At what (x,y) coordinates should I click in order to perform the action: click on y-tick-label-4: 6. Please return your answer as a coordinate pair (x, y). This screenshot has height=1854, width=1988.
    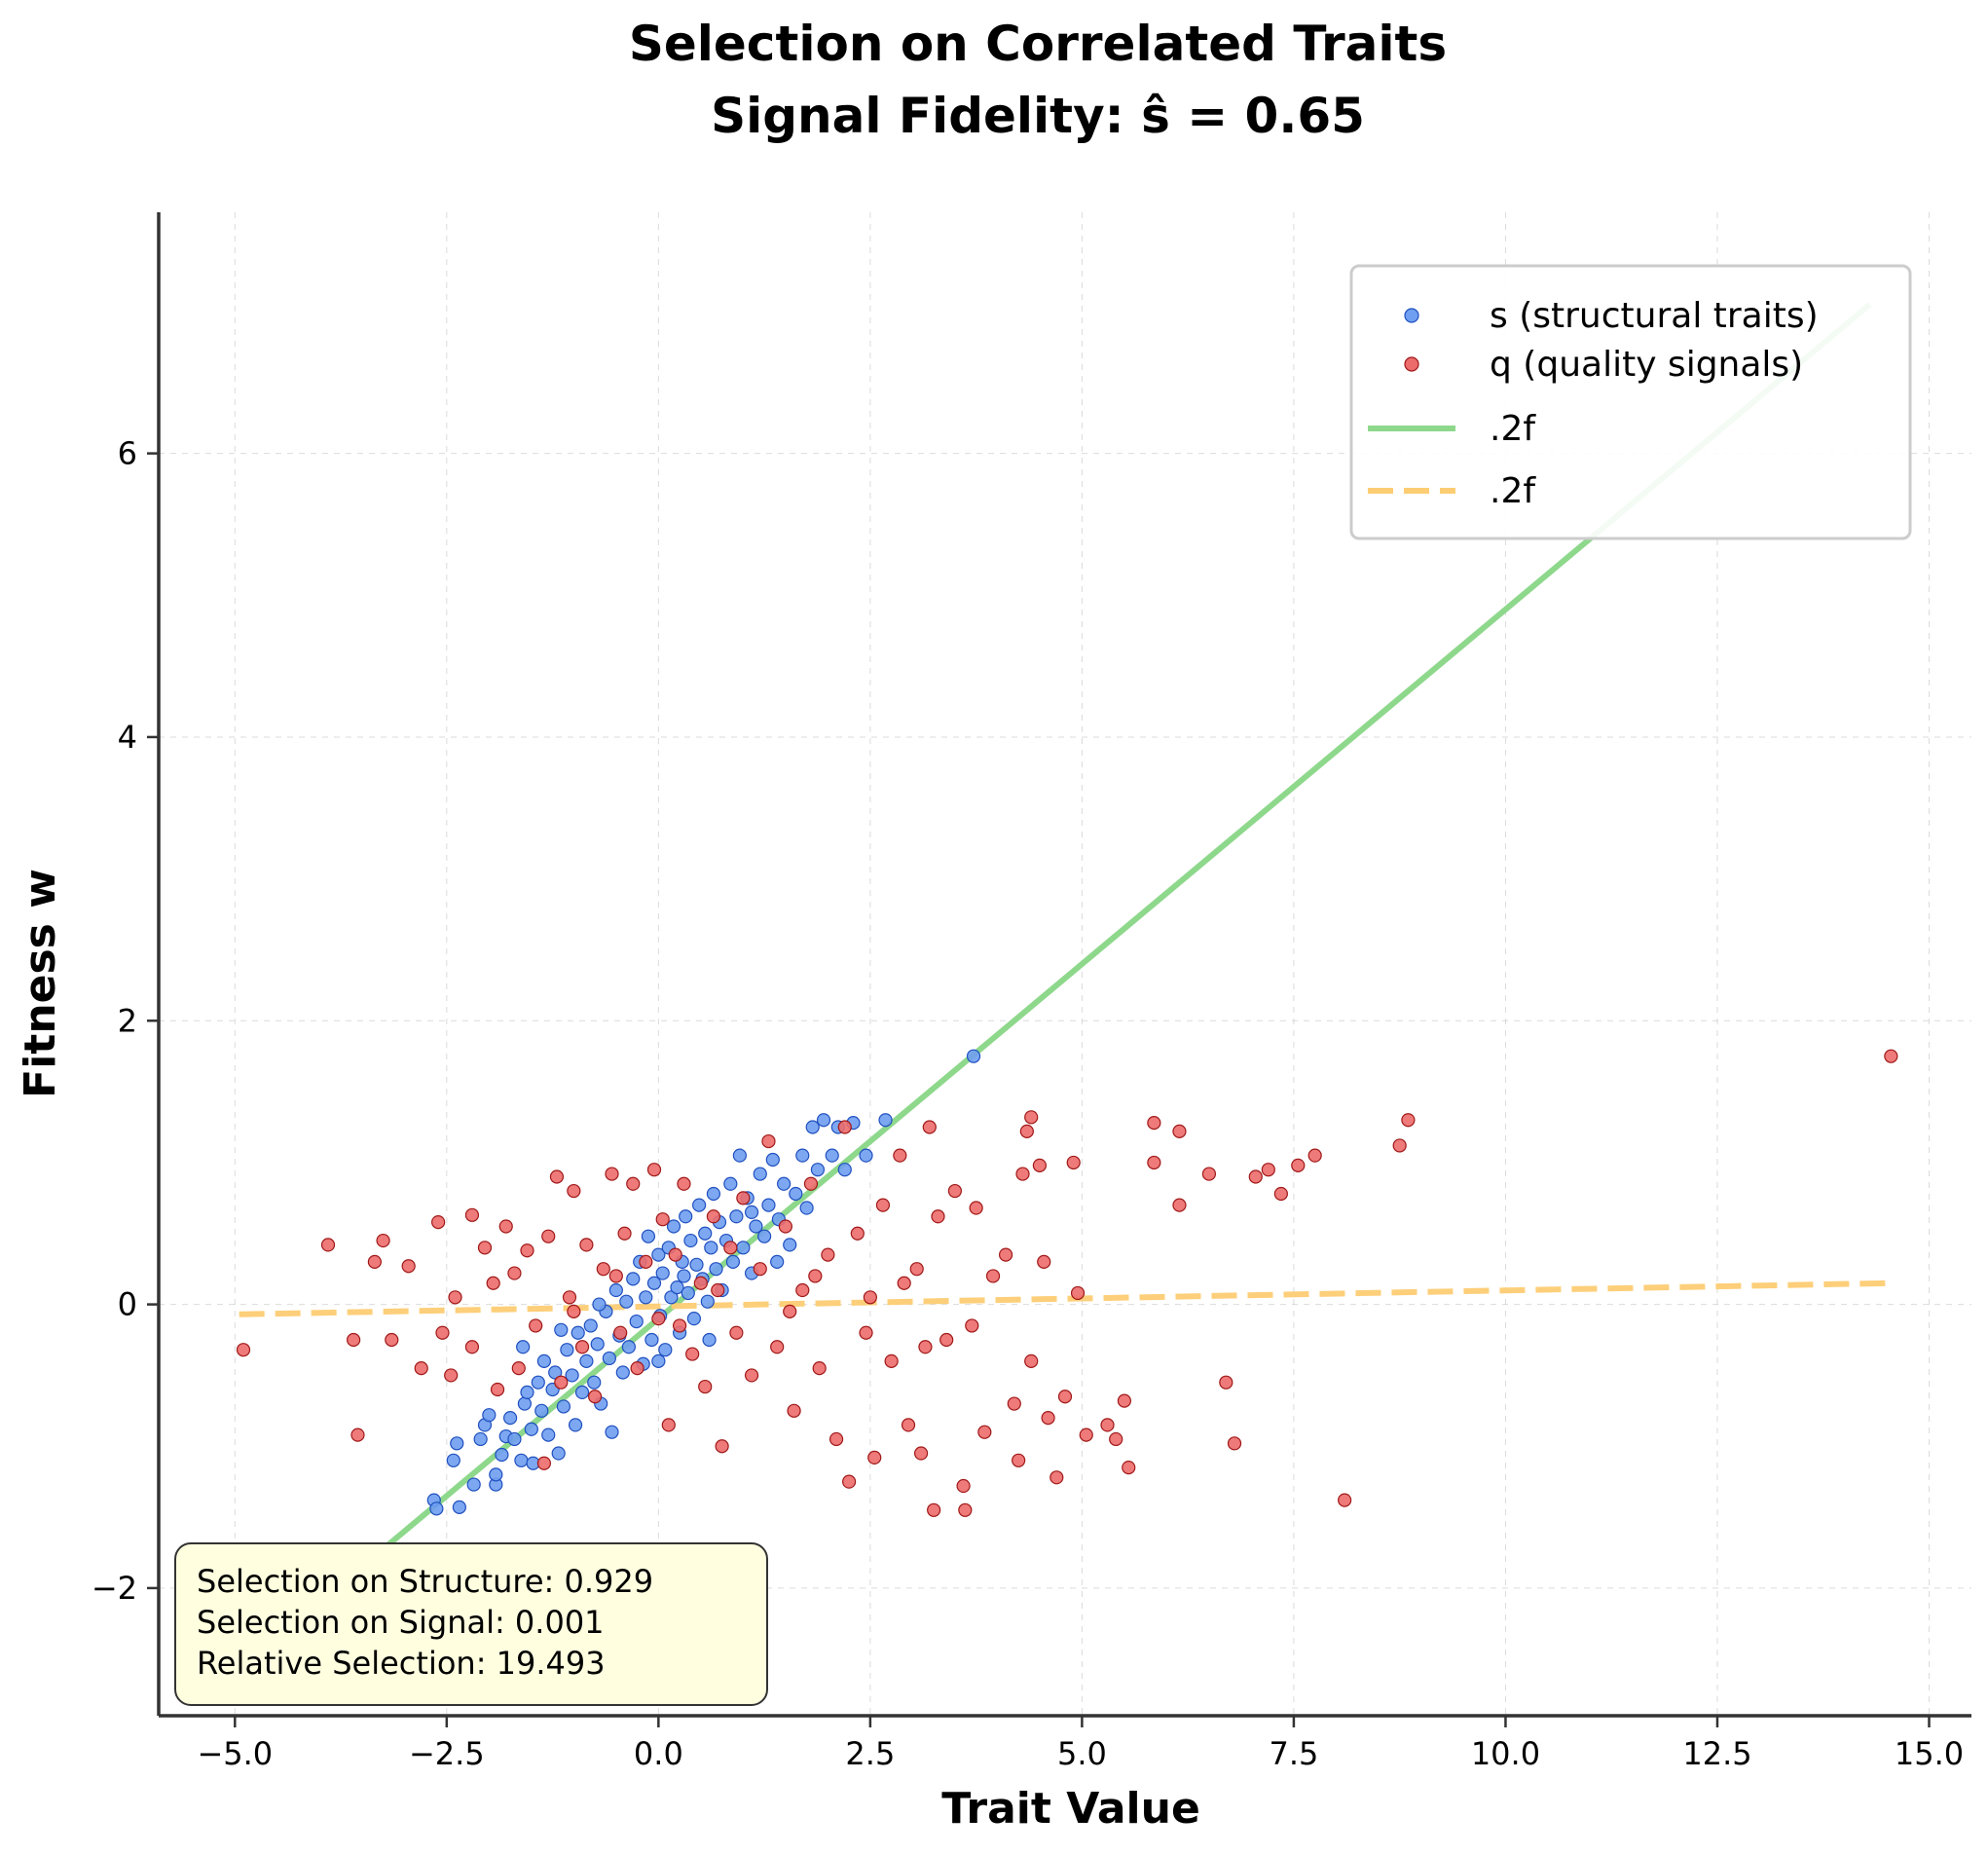
    Looking at the image, I should click on (127, 453).